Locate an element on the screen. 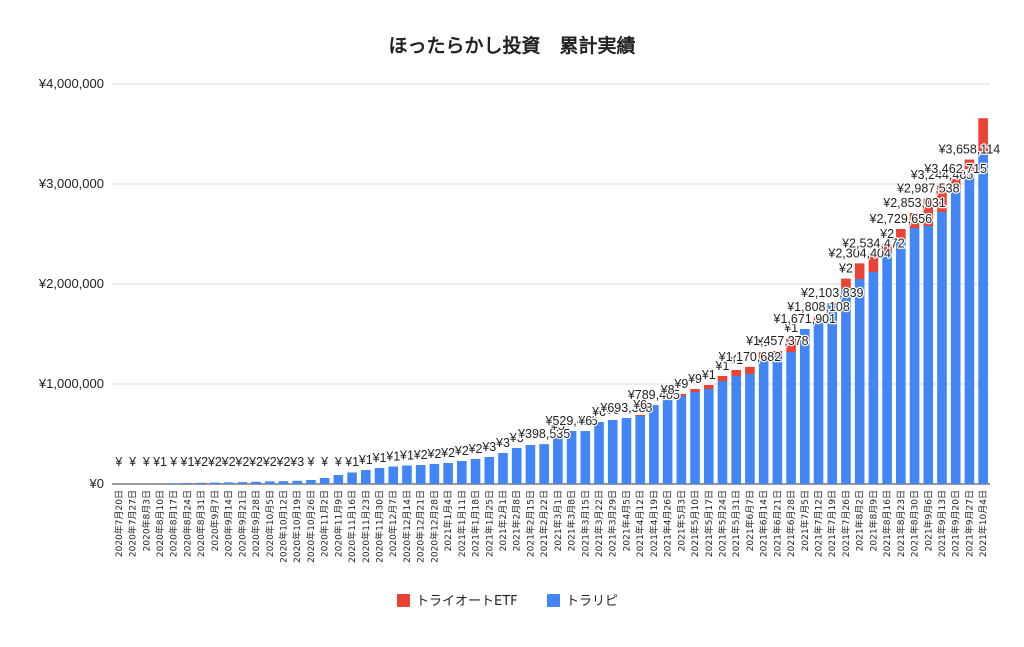  x-tick-label: 2021年6月21日 is located at coordinates (777, 523).